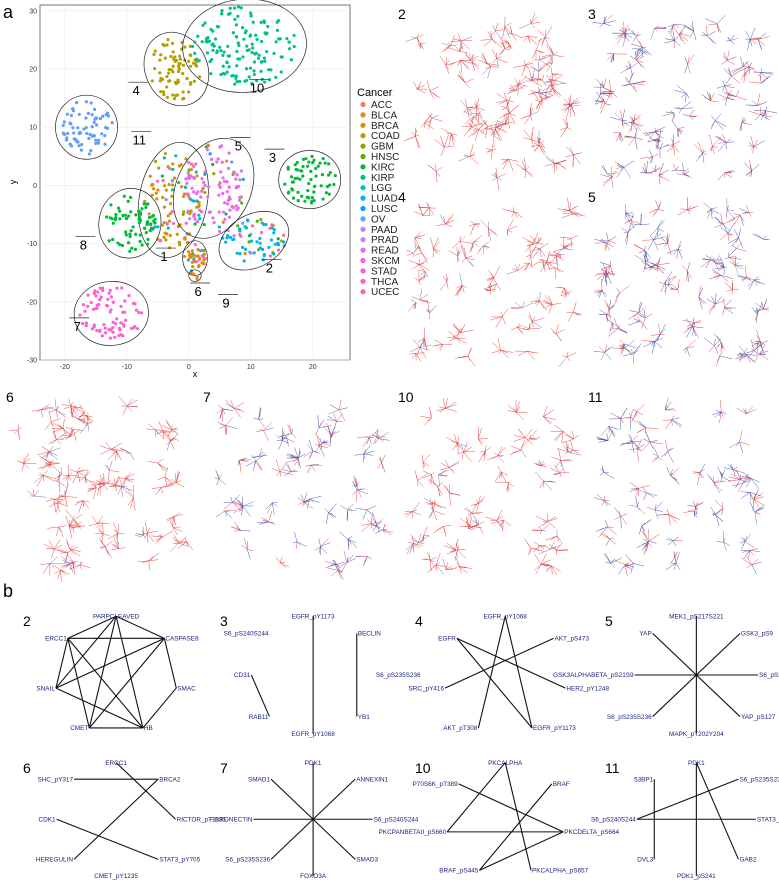 This screenshot has height=881, width=779. What do you see at coordinates (378, 271) in the screenshot?
I see `legend-item: STAD` at bounding box center [378, 271].